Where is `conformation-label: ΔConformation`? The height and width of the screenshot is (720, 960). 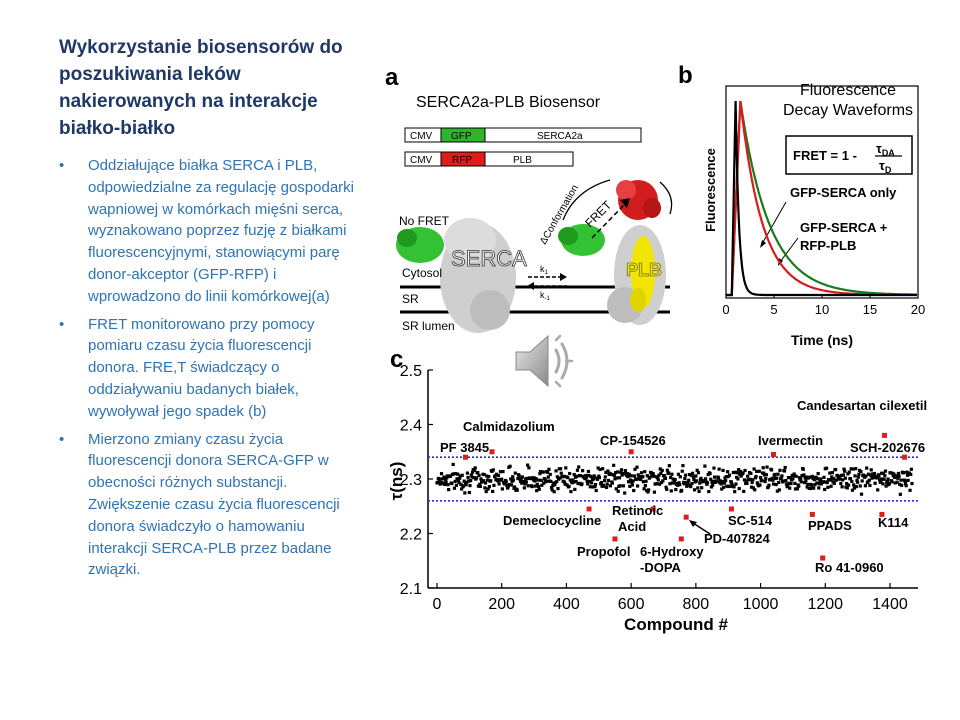
conformation-label: ΔConformation is located at coordinates (559, 214).